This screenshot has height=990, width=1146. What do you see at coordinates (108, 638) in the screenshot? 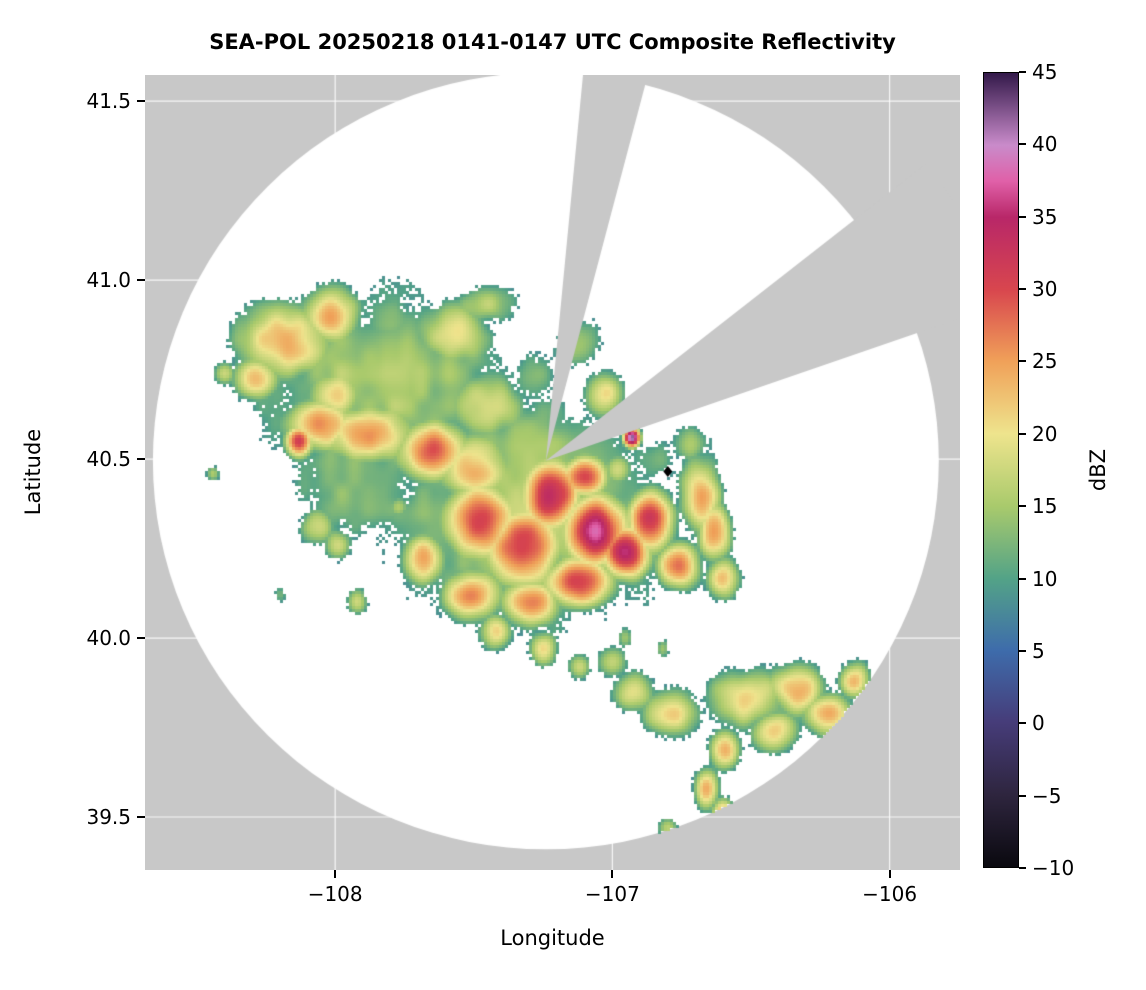
I see `y-tick-label: 40.0` at bounding box center [108, 638].